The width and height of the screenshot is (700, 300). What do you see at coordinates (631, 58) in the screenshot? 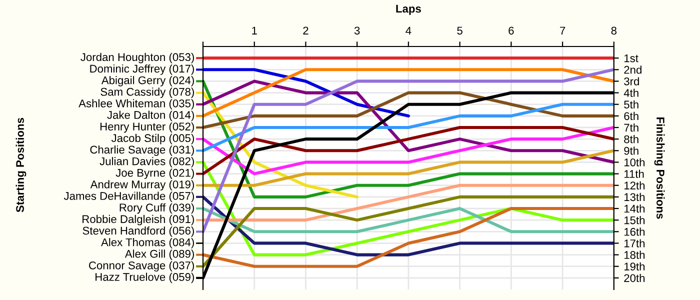
I see `y-tick-label: 1st` at bounding box center [631, 58].